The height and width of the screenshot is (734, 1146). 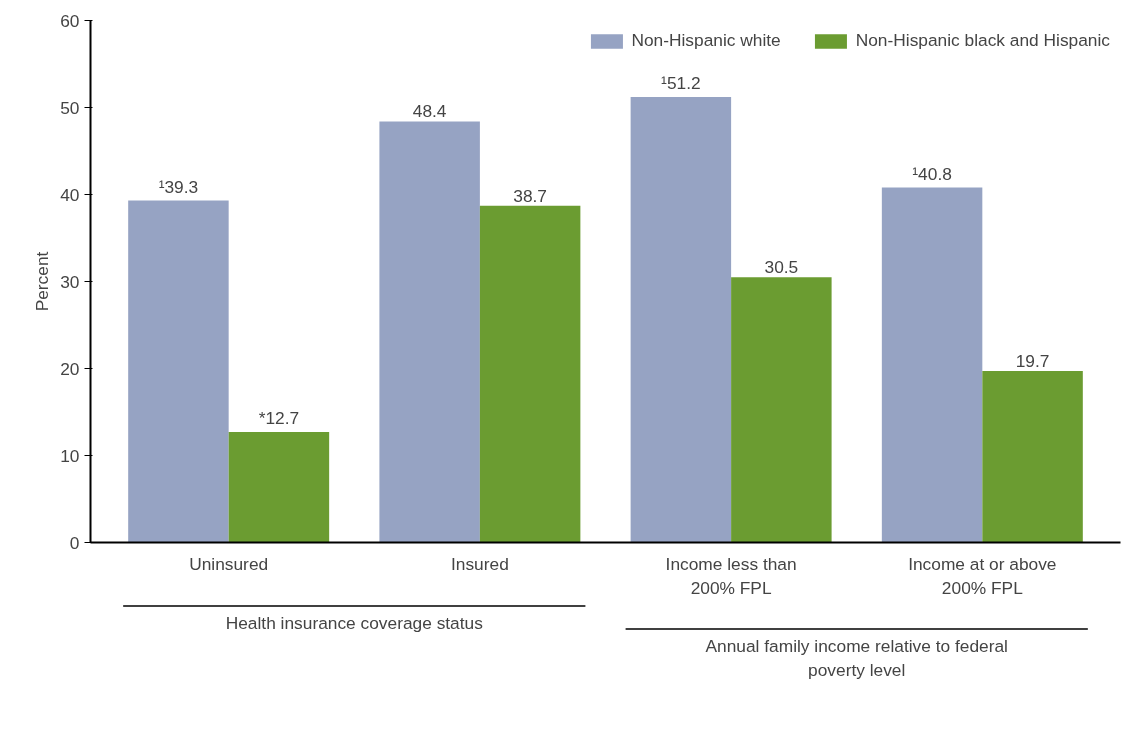 What do you see at coordinates (479, 563) in the screenshot?
I see `x-tick-label: Insured` at bounding box center [479, 563].